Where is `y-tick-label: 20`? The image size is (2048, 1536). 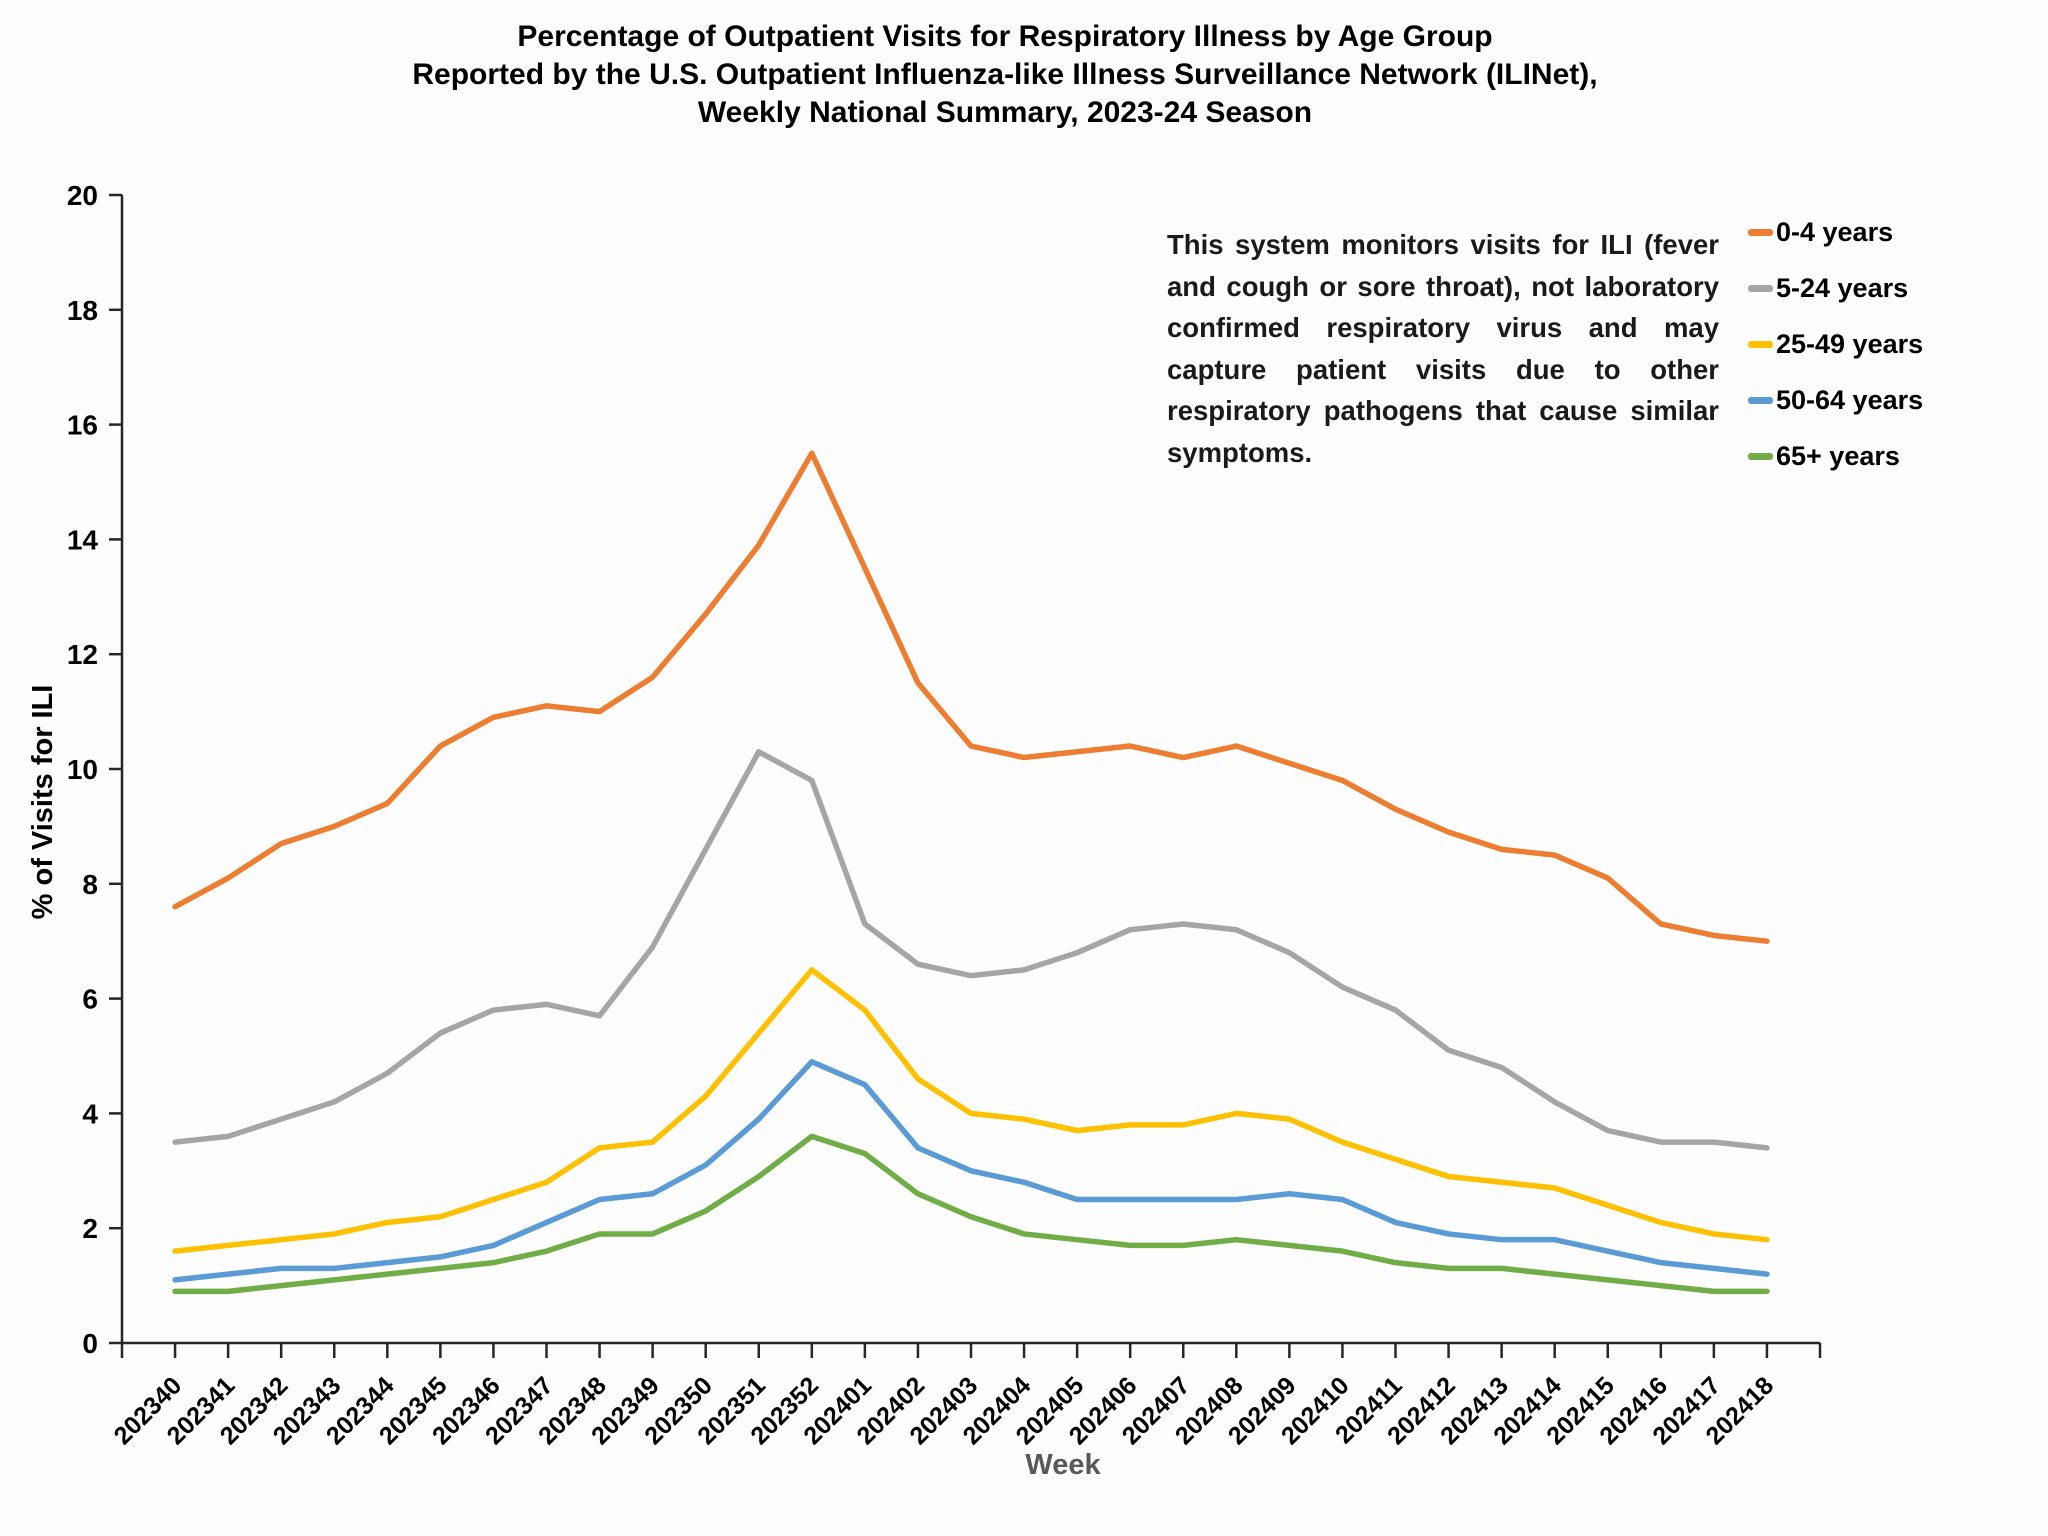 y-tick-label: 20 is located at coordinates (82, 195).